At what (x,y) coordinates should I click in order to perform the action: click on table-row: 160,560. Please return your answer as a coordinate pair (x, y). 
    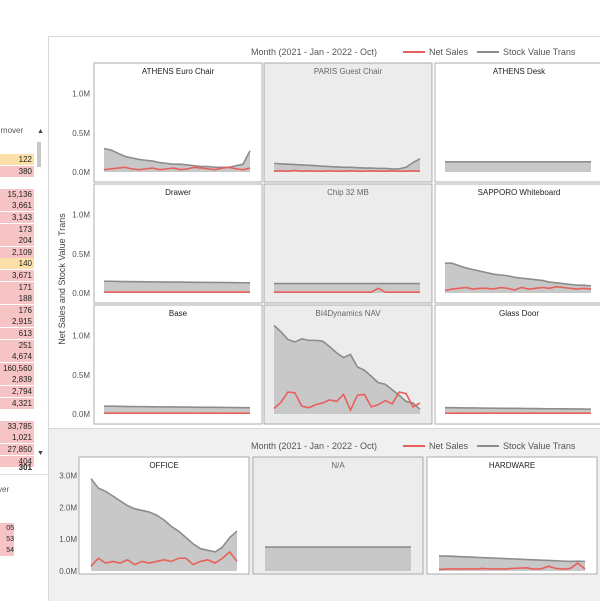
    Looking at the image, I should click on (17, 368).